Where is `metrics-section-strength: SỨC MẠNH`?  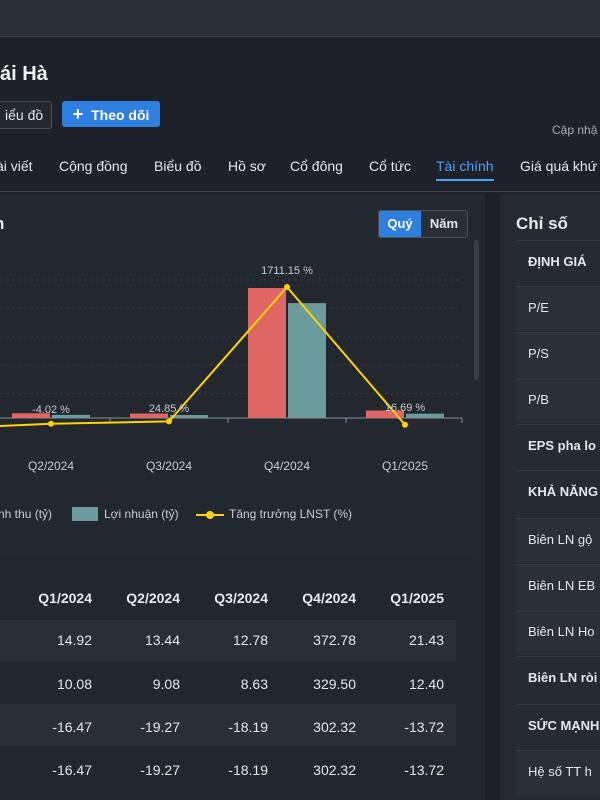
metrics-section-strength: SỨC MẠNH is located at coordinates (558, 726).